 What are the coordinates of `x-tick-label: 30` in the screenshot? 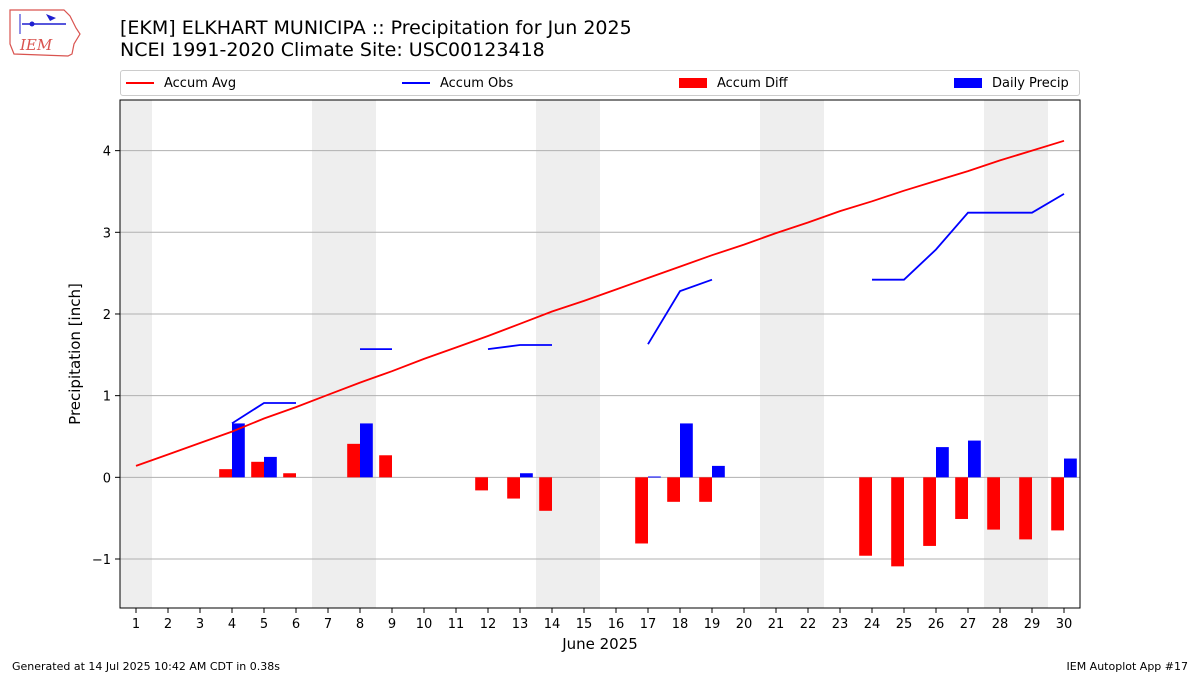 It's located at (1064, 624).